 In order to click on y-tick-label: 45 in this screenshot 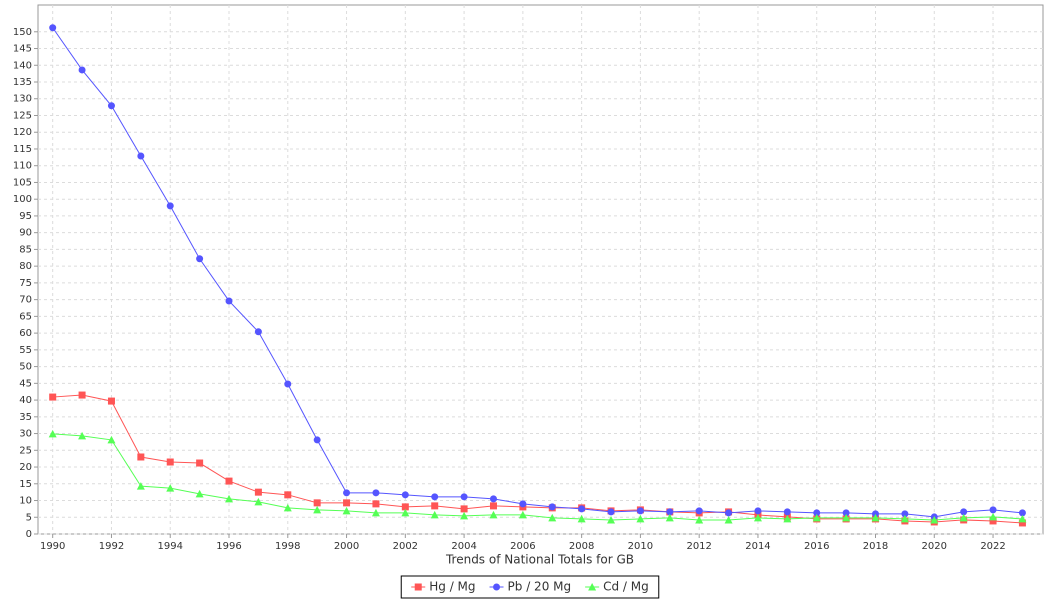, I will do `click(25, 383)`.